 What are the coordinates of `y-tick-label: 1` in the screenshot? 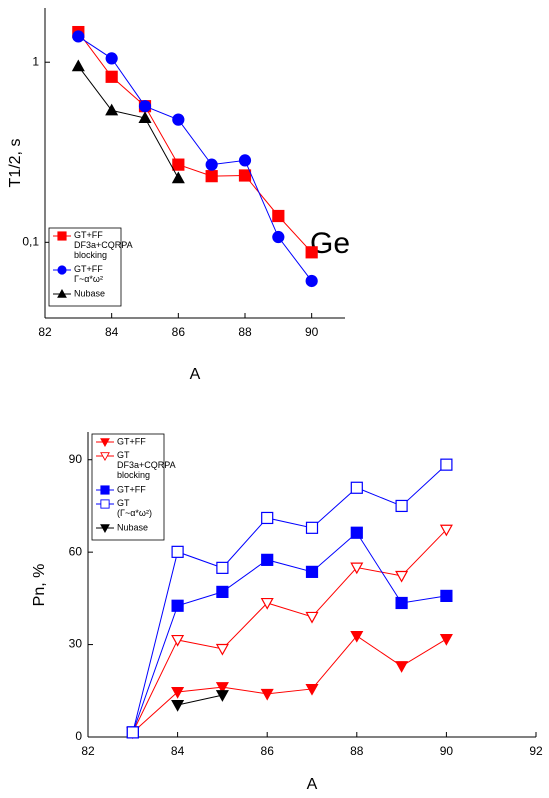 It's located at (35, 61).